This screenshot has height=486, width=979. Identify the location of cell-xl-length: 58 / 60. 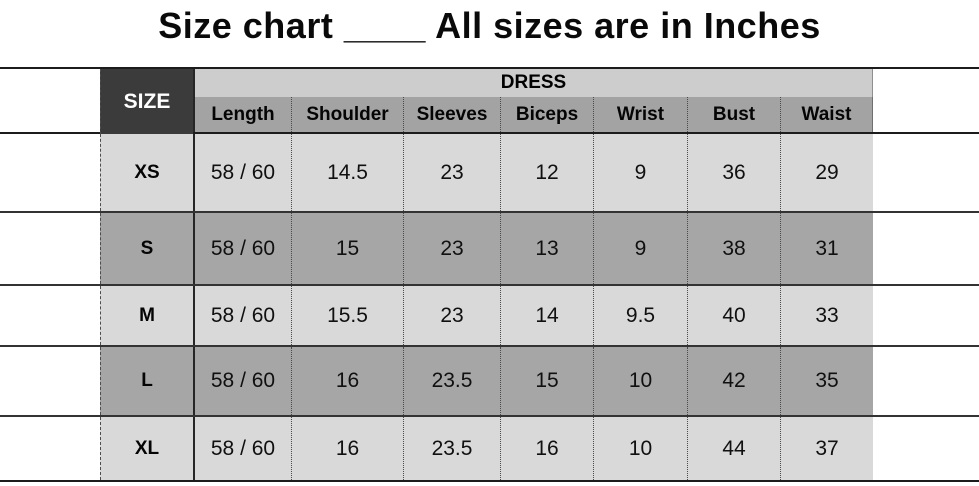
(242, 448).